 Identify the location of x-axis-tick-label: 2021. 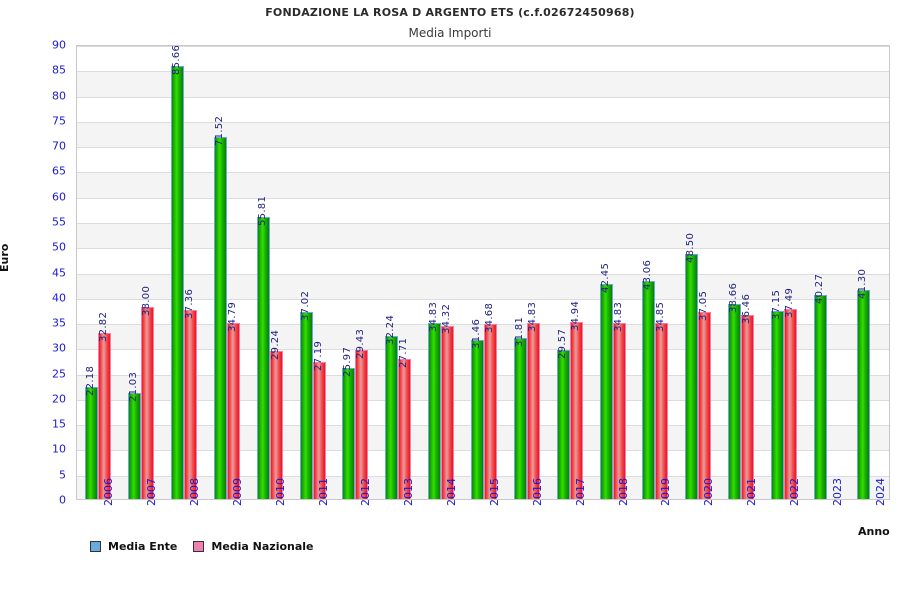
(752, 492).